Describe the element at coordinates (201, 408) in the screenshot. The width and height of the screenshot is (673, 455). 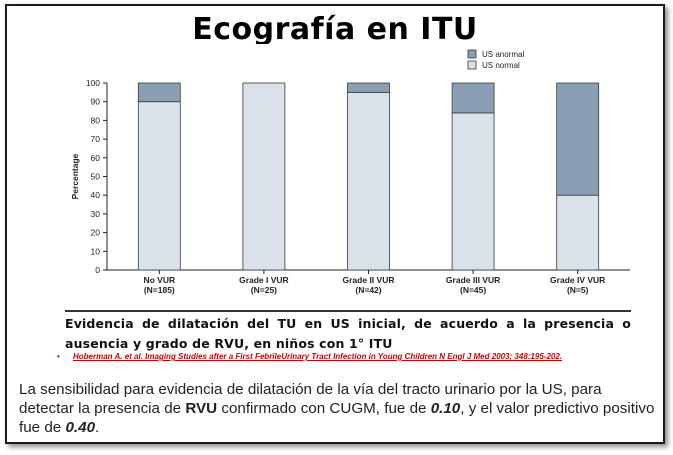
I see `body-rvu: RVU` at that location.